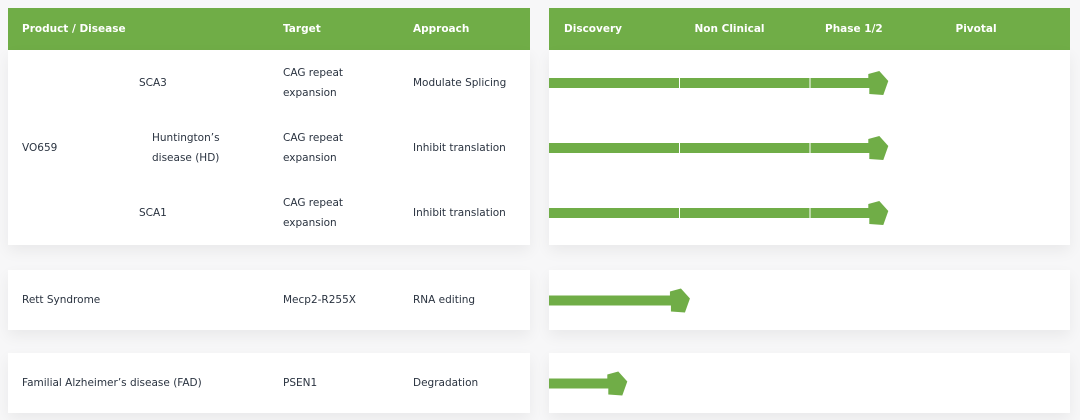 This screenshot has height=420, width=1080. What do you see at coordinates (74, 29) in the screenshot?
I see `column-header: Product / Disease` at bounding box center [74, 29].